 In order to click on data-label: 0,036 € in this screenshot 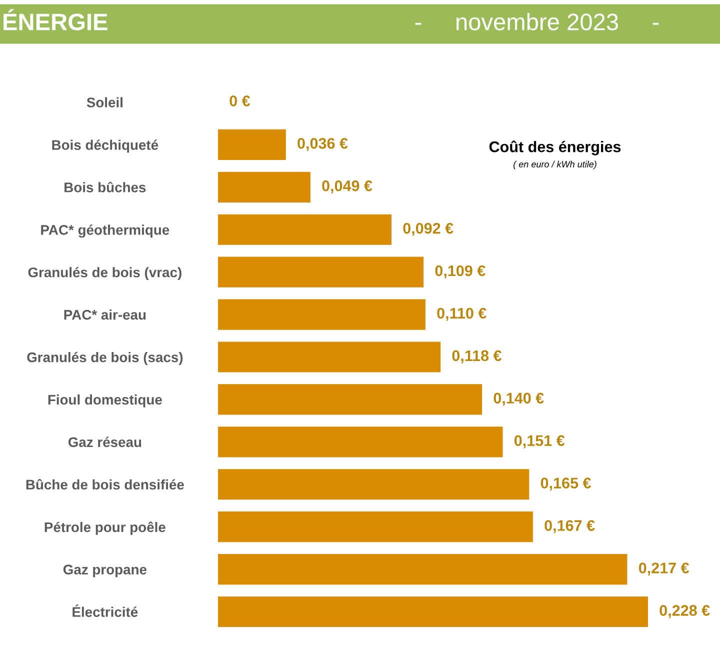, I will do `click(323, 145)`.